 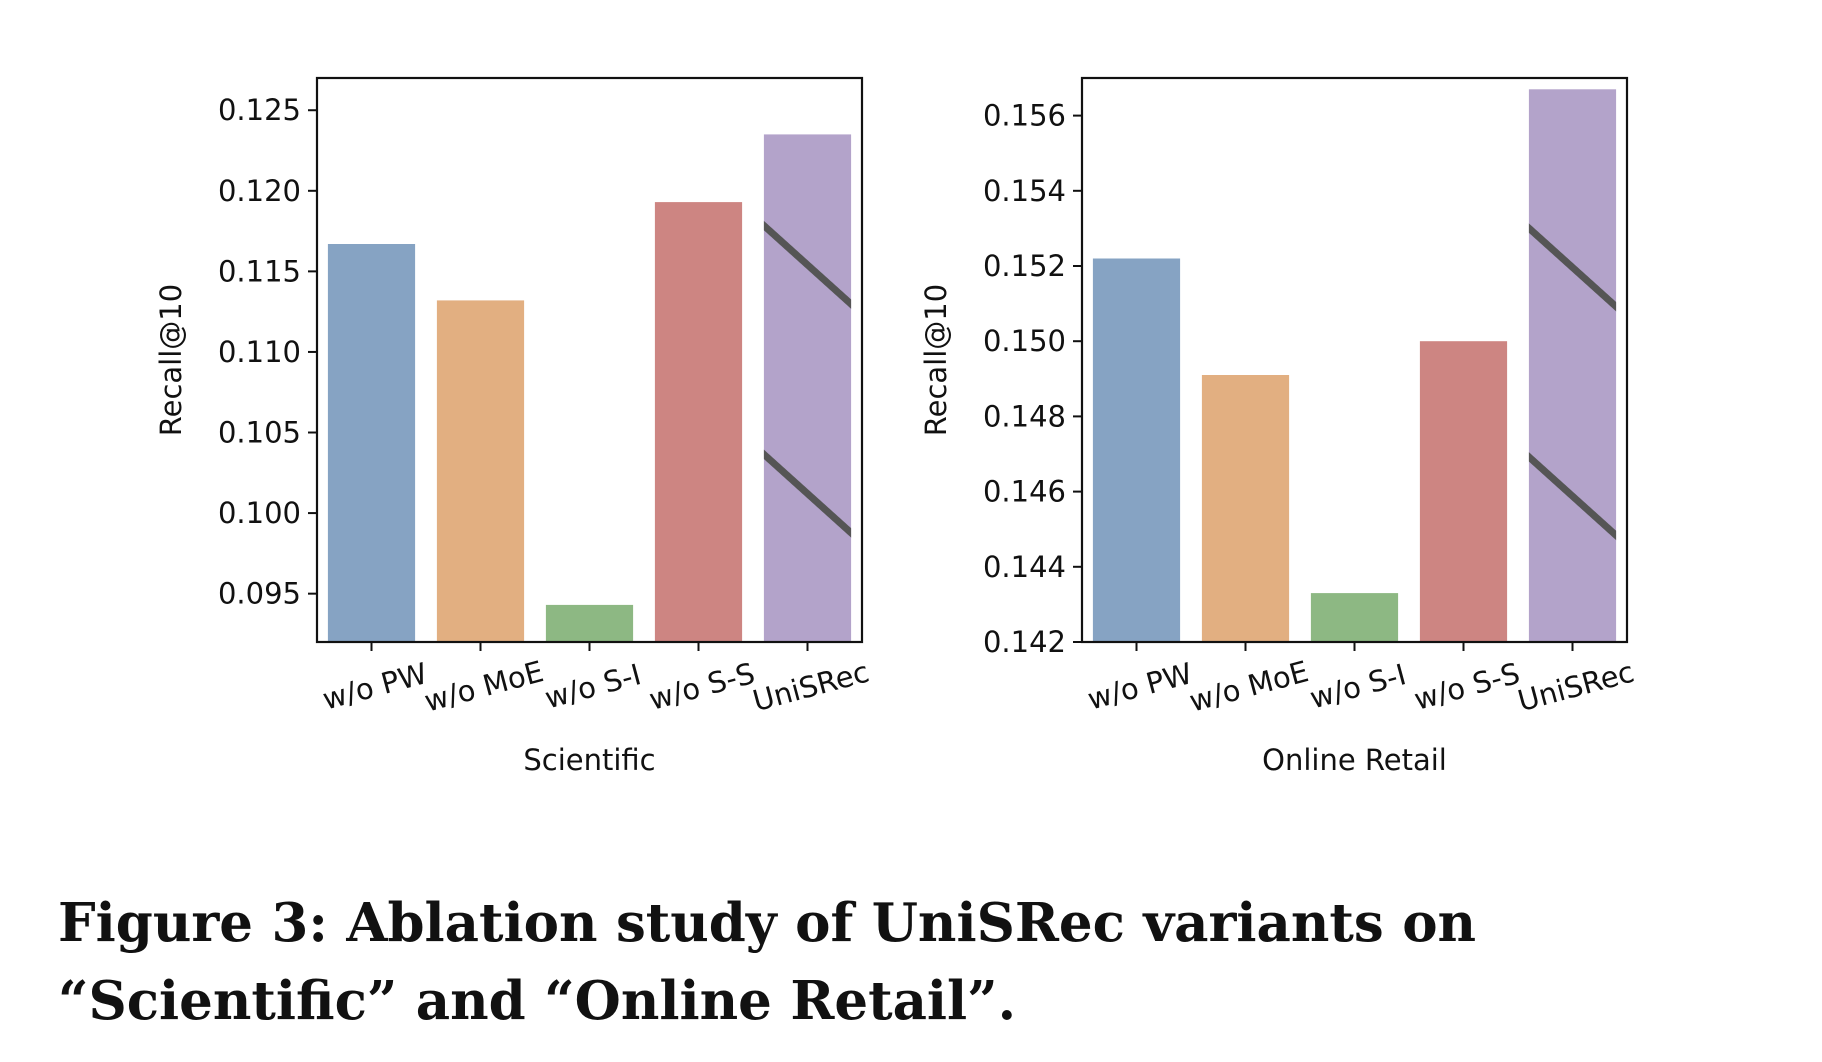 I want to click on y-tick-label: 0.156, so click(x=1024, y=116).